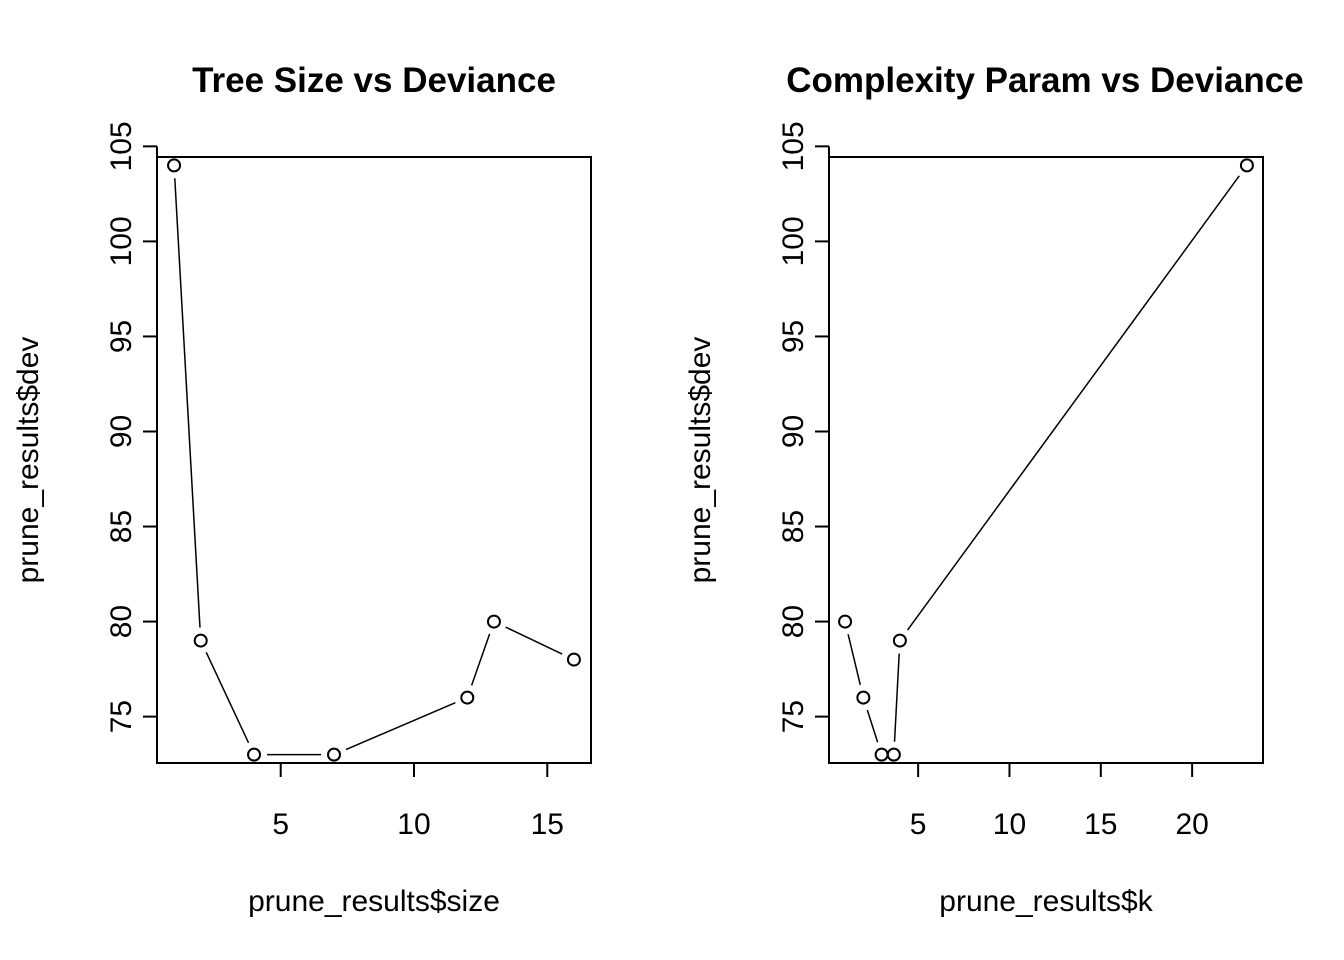 This screenshot has height=960, width=1344. Describe the element at coordinates (1046, 901) in the screenshot. I see `x-axis-label: prune_results$k` at that location.